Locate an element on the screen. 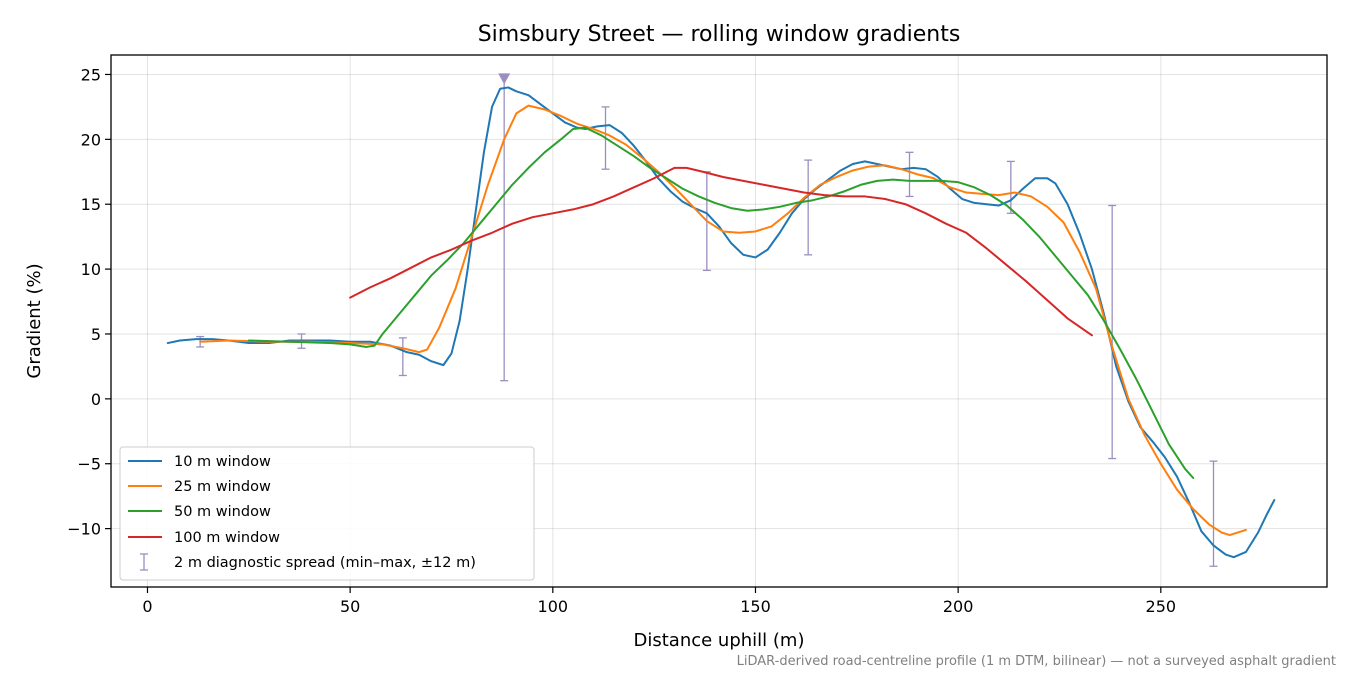 This screenshot has height=675, width=1350. x-tick-label: 200 is located at coordinates (958, 606).